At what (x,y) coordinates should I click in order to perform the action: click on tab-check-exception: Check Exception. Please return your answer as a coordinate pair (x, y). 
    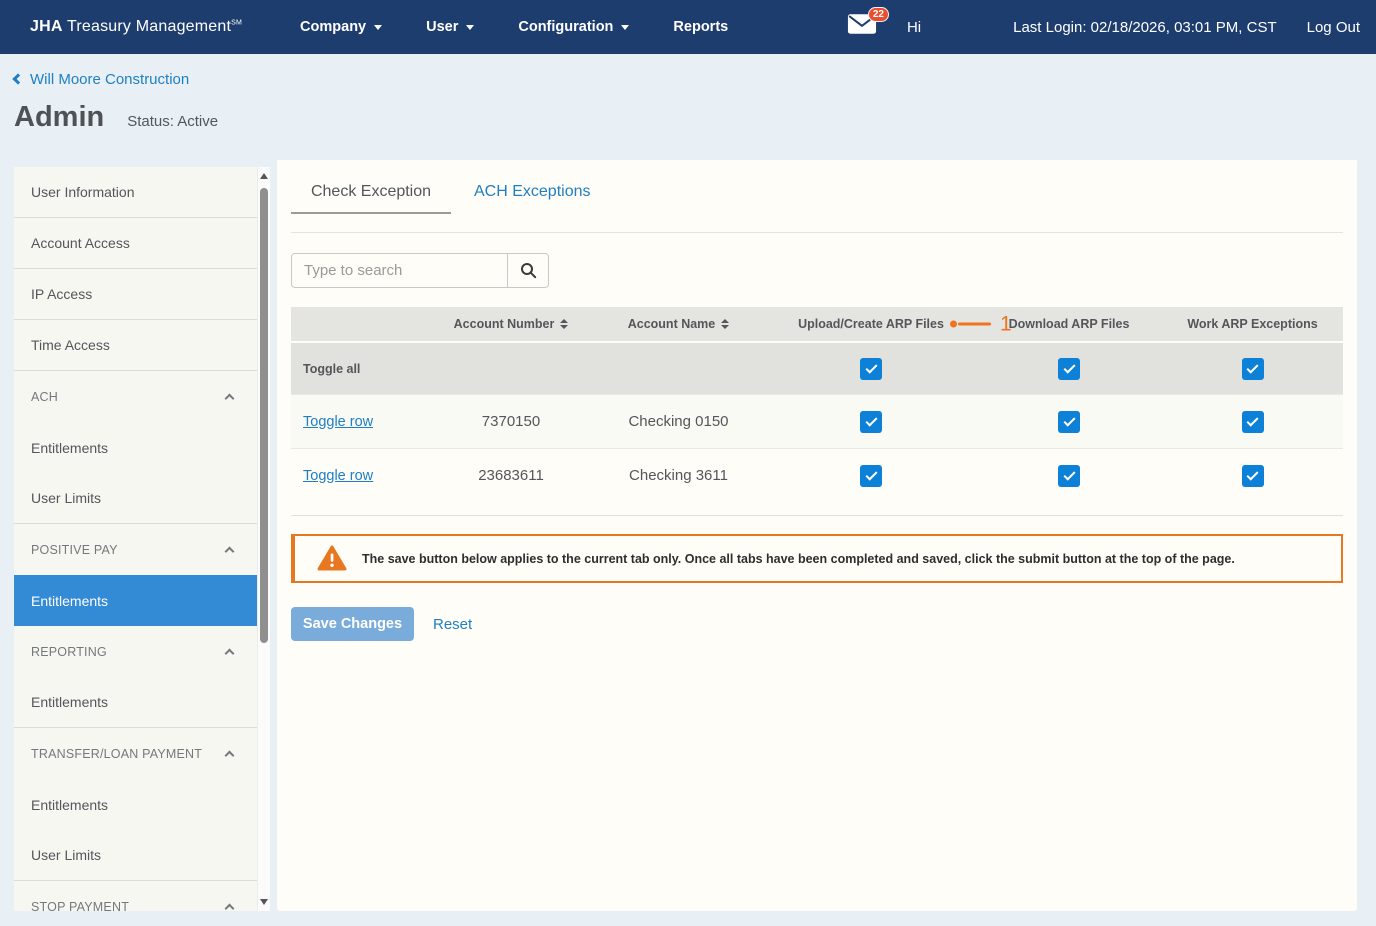
    Looking at the image, I should click on (371, 198).